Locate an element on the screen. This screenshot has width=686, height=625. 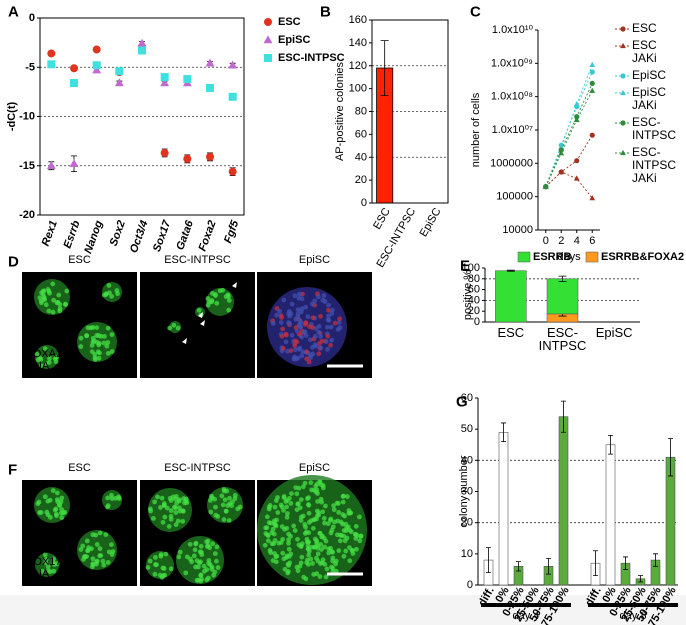
panel-letter: A is located at coordinates (13, 12).